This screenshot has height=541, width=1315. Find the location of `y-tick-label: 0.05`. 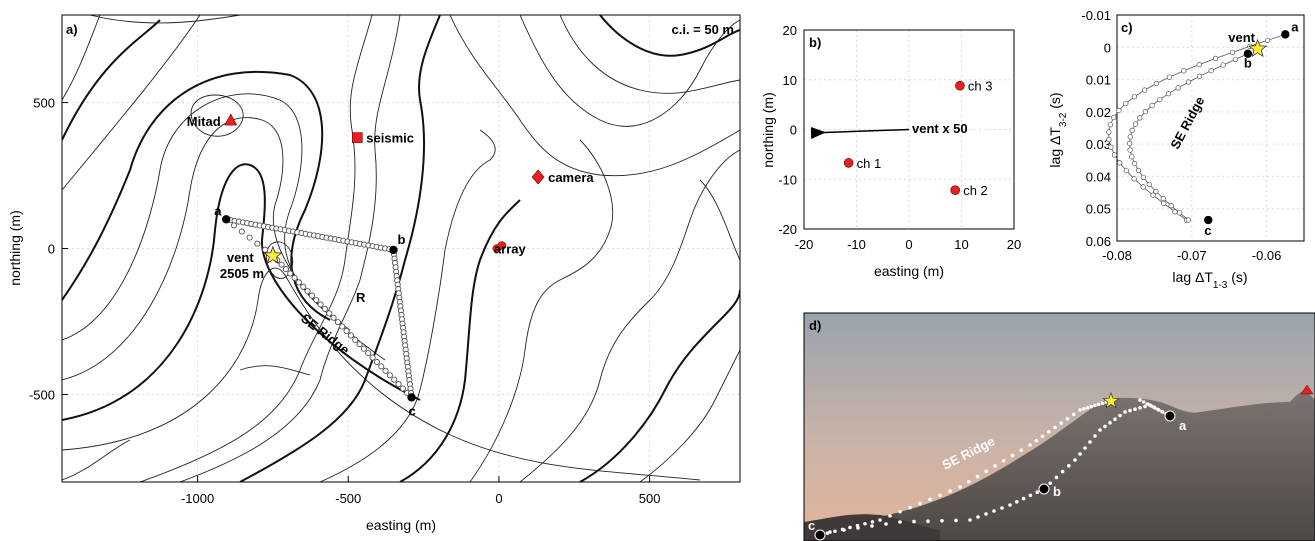

y-tick-label: 0.05 is located at coordinates (1098, 209).